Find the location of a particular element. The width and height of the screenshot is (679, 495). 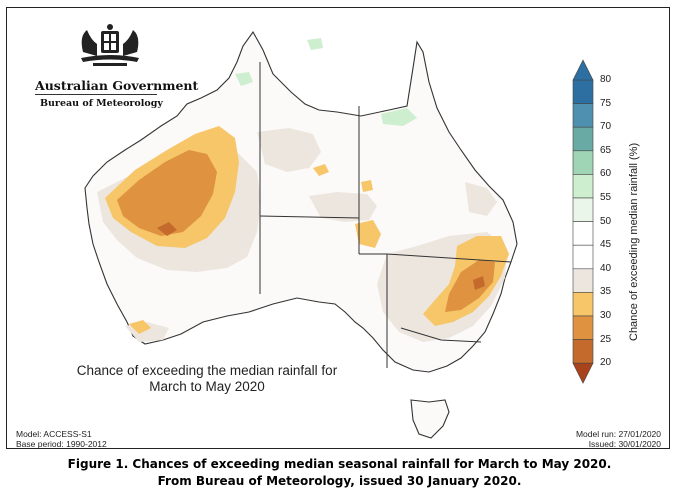

logo-divider is located at coordinates (96, 94).